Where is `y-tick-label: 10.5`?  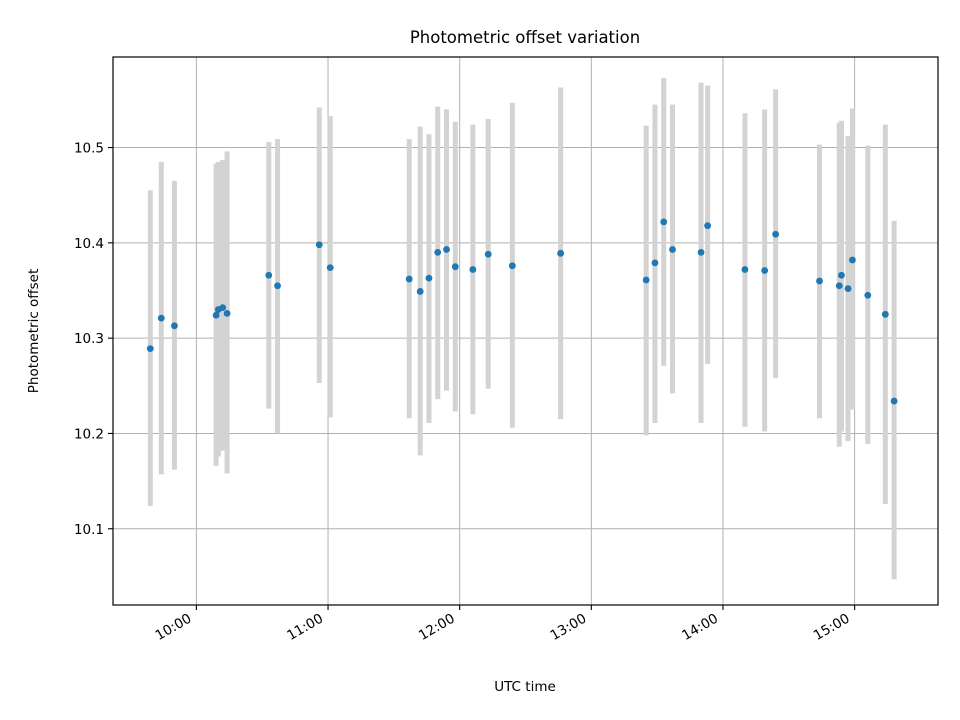
y-tick-label: 10.5 is located at coordinates (89, 149).